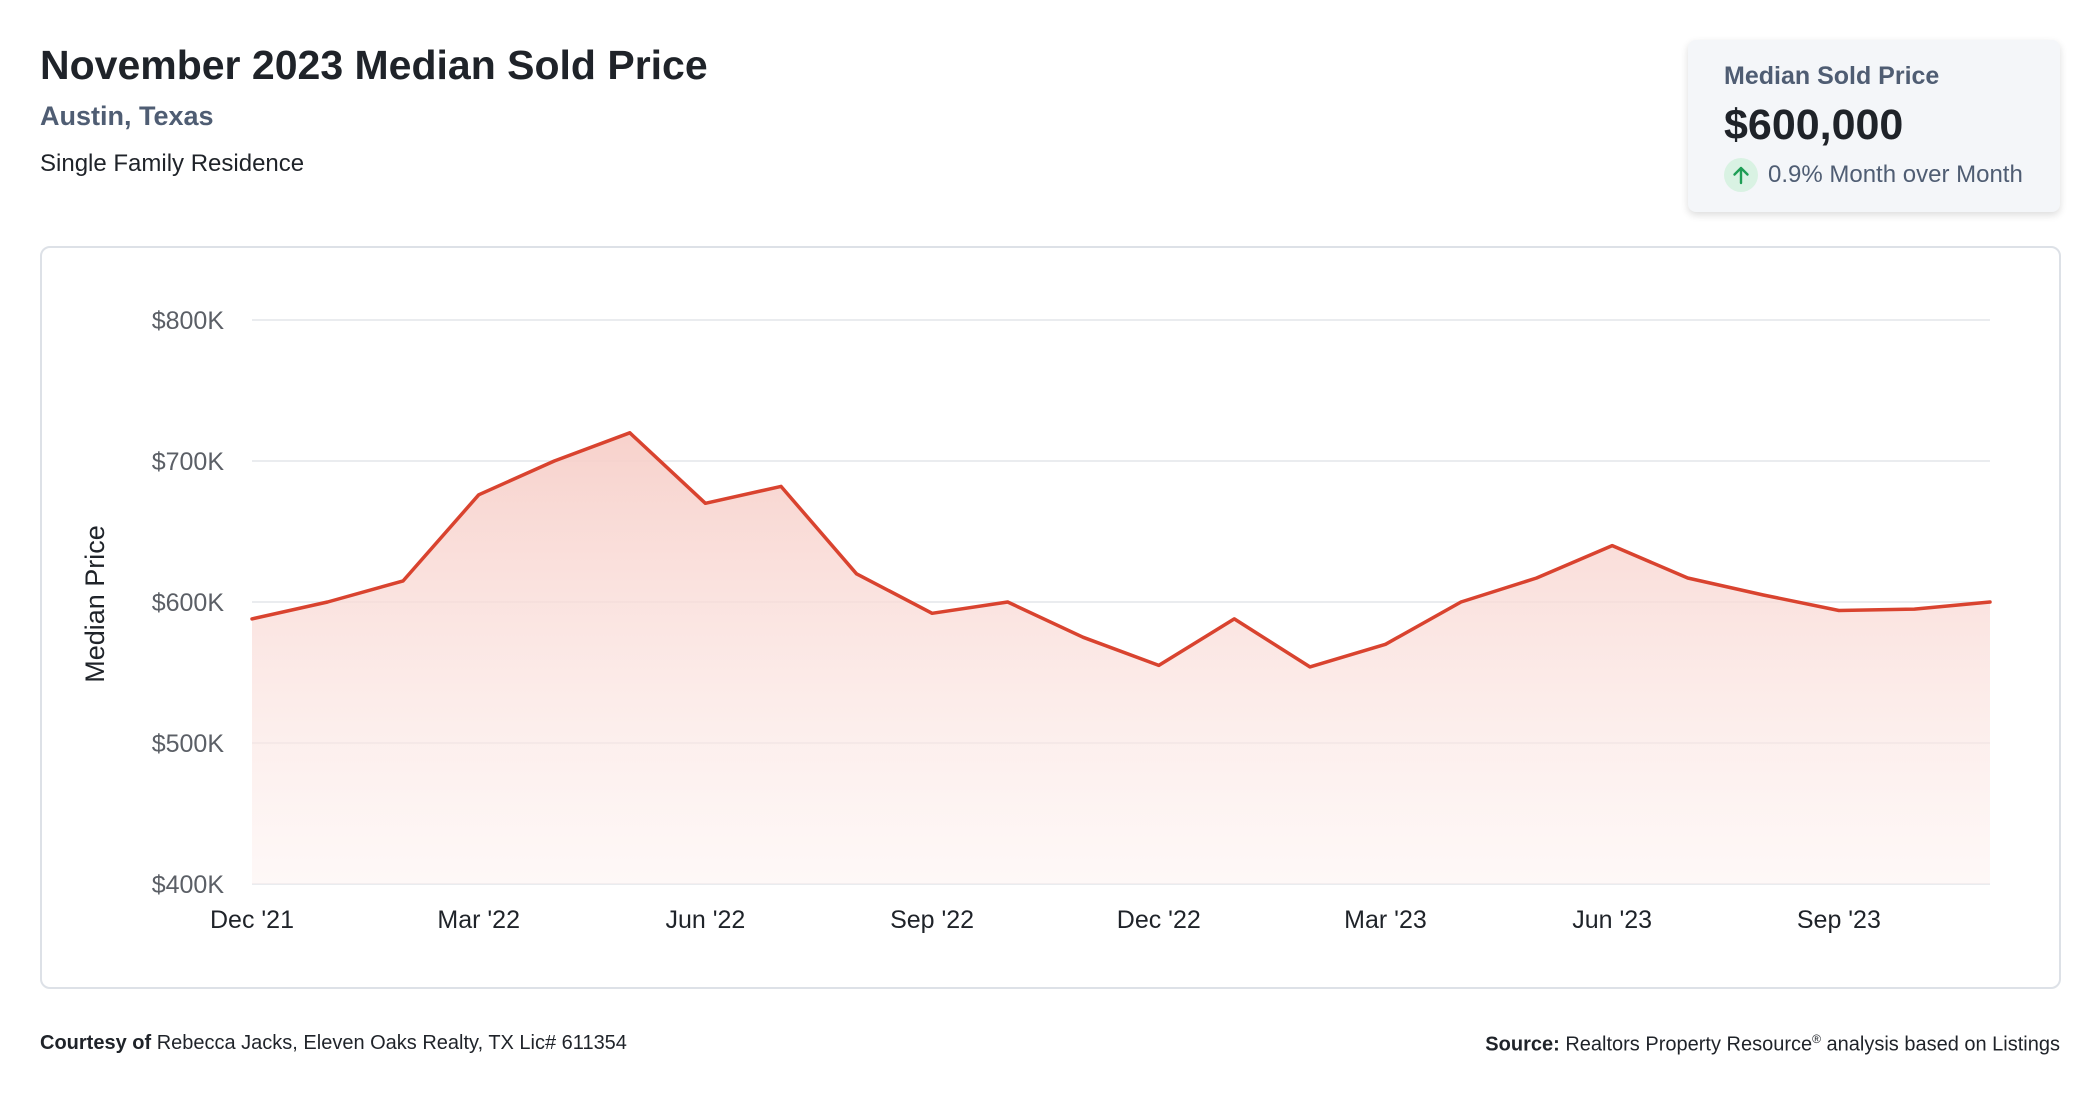 This screenshot has width=2096, height=1100. I want to click on page-title: November 2023 Median Sold Price, so click(374, 65).